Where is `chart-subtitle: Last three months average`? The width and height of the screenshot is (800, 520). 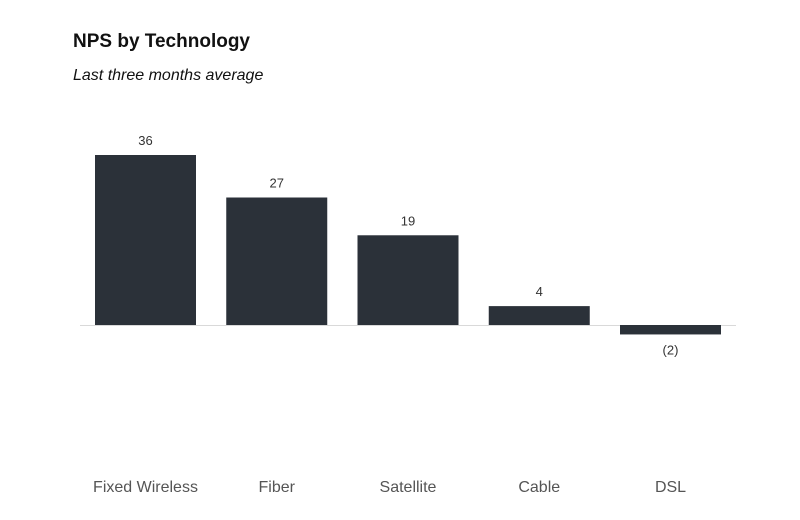
chart-subtitle: Last three months average is located at coordinates (168, 75).